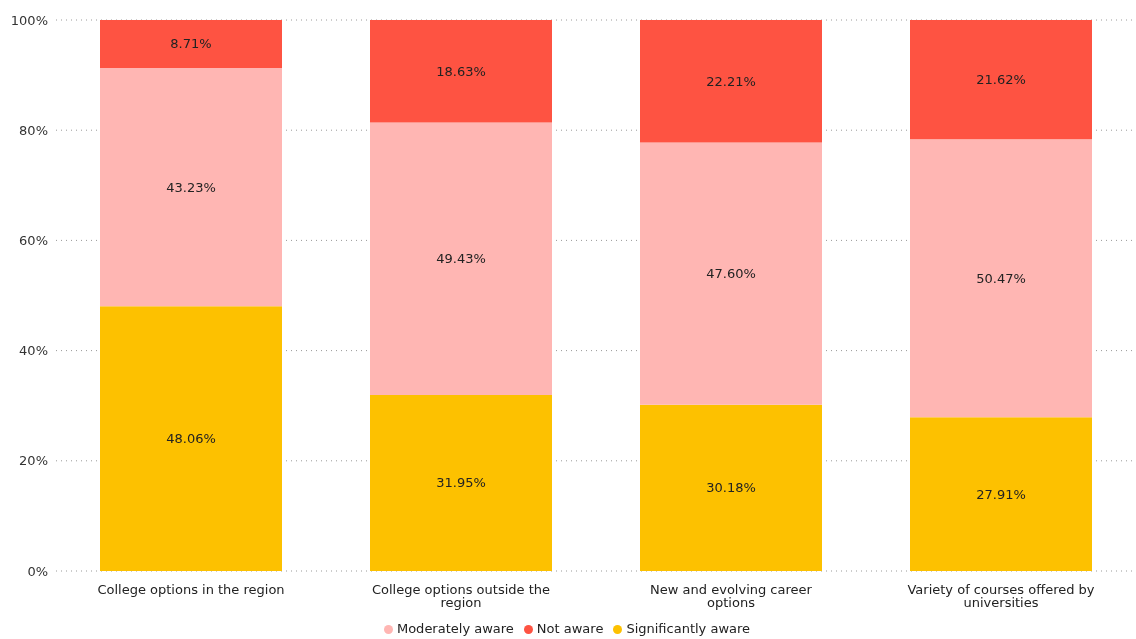 The image size is (1136, 639). What do you see at coordinates (1001, 596) in the screenshot?
I see `x-tick-label: Variety of courses offered by universities` at bounding box center [1001, 596].